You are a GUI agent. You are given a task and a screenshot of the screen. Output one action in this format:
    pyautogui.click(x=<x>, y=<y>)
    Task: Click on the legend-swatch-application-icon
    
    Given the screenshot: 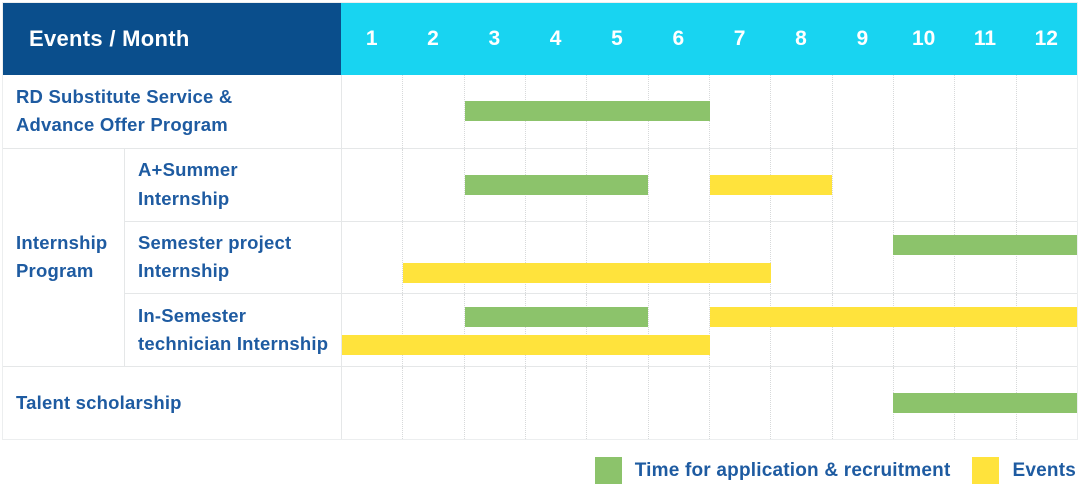 What is the action you would take?
    pyautogui.click(x=608, y=470)
    